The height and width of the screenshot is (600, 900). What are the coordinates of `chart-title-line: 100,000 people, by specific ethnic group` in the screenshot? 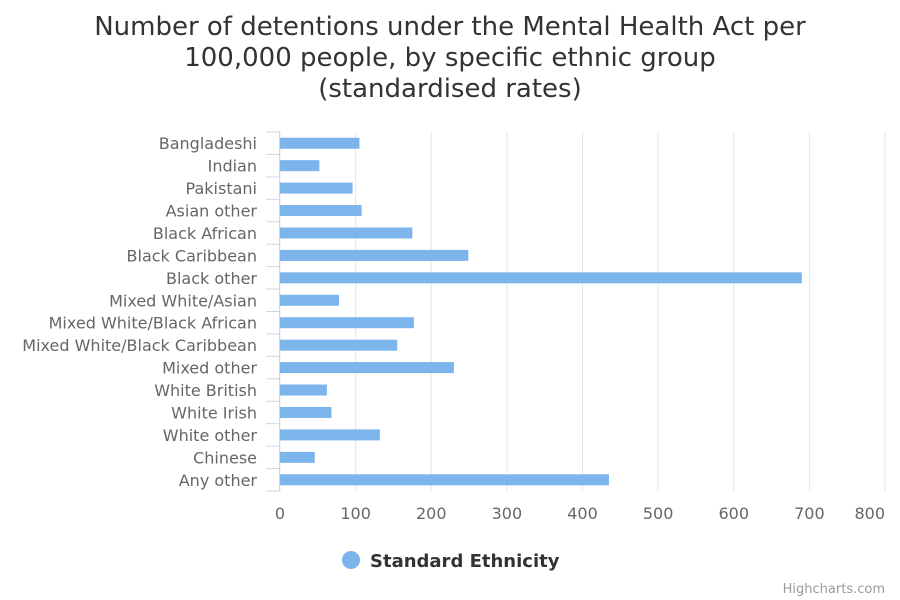 It's located at (450, 58).